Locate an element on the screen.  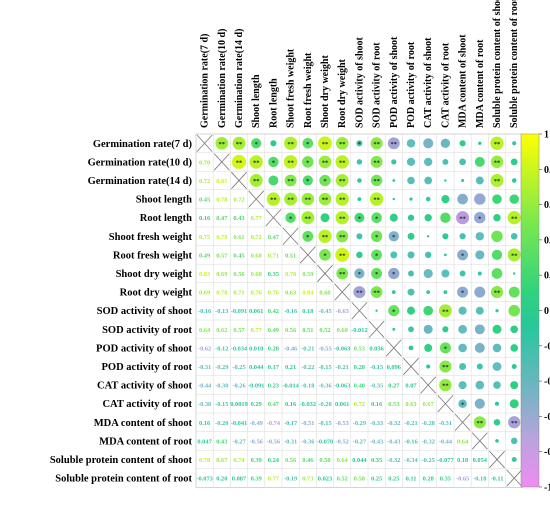
correlation-value-label: -0.29 is located at coordinates (221, 367).